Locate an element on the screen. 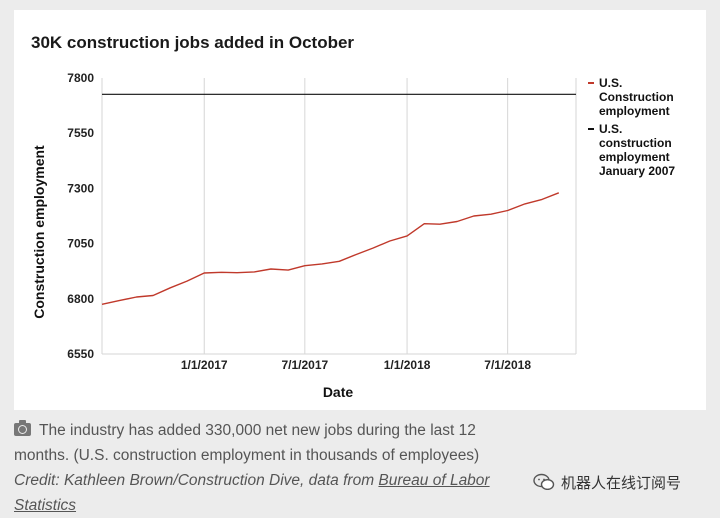 The image size is (720, 518). y-axis-label: Construction employment is located at coordinates (39, 232).